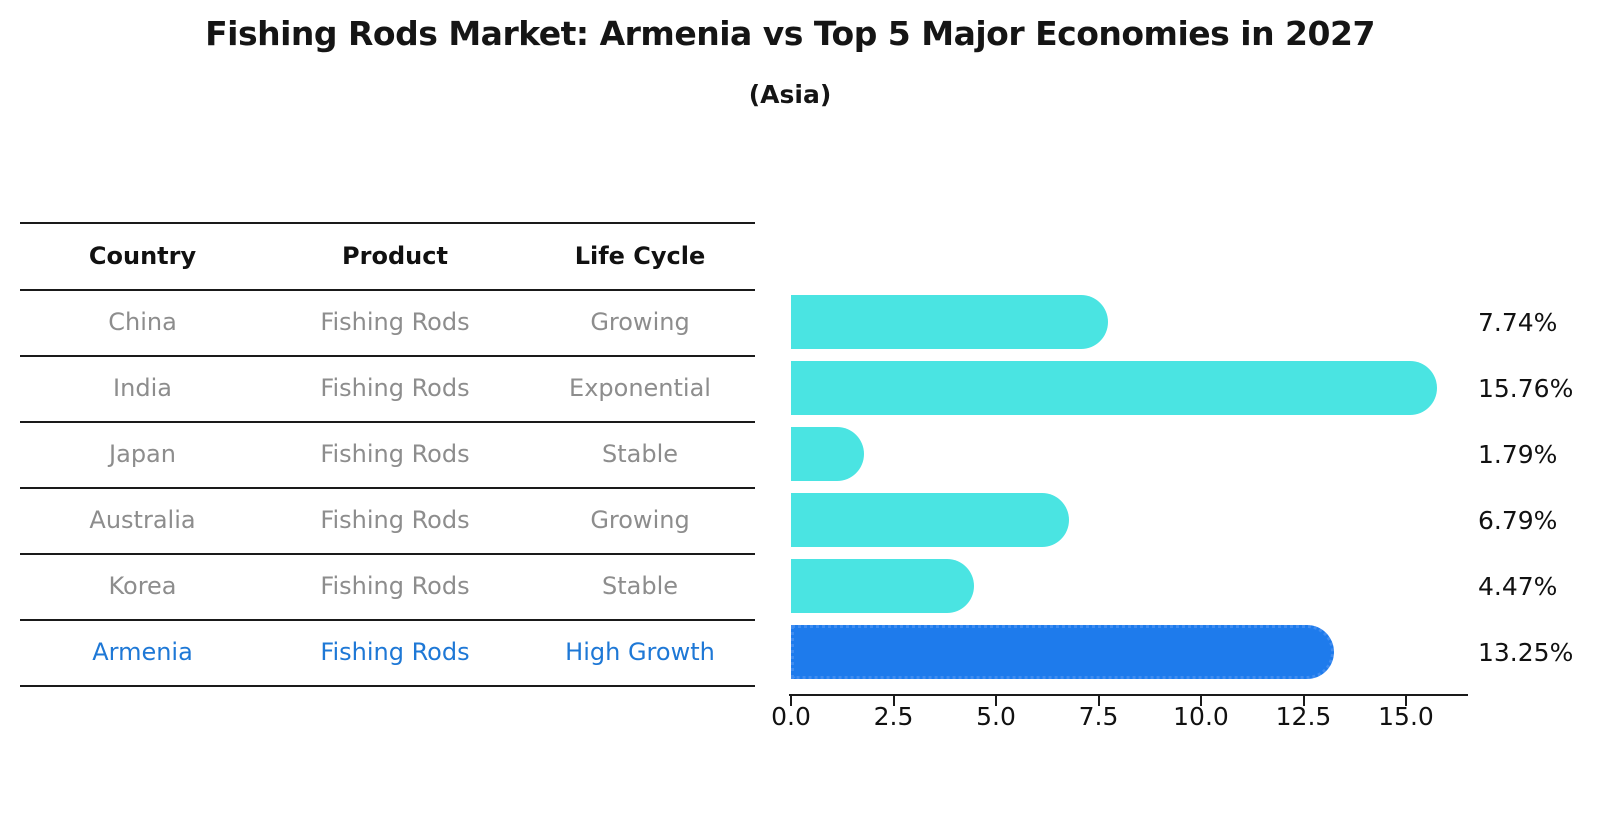 This screenshot has height=823, width=1604. What do you see at coordinates (1114, 388) in the screenshot?
I see `bar-india` at bounding box center [1114, 388].